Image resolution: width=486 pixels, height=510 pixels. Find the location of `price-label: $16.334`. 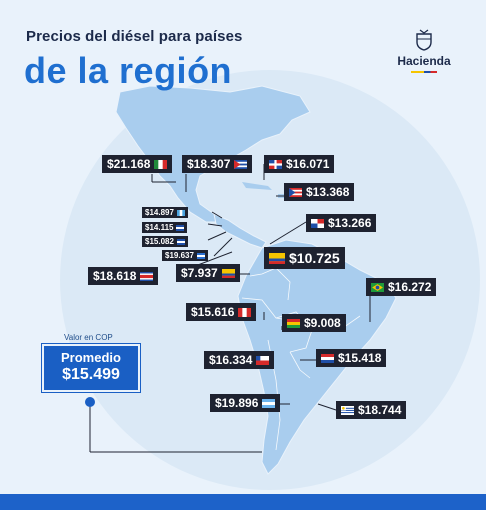

price-label: $16.334 is located at coordinates (231, 360).